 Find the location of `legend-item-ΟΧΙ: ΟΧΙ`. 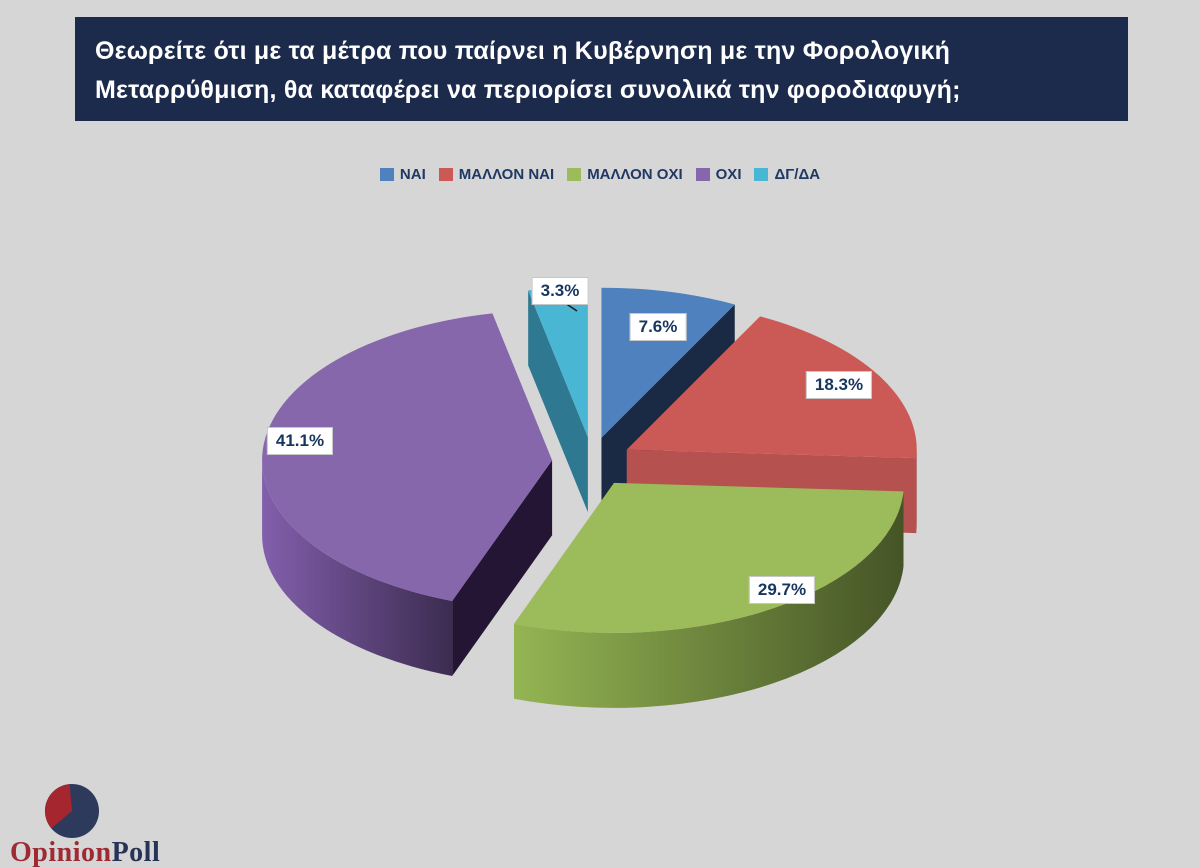

legend-item-ΟΧΙ: ΟΧΙ is located at coordinates (718, 174).